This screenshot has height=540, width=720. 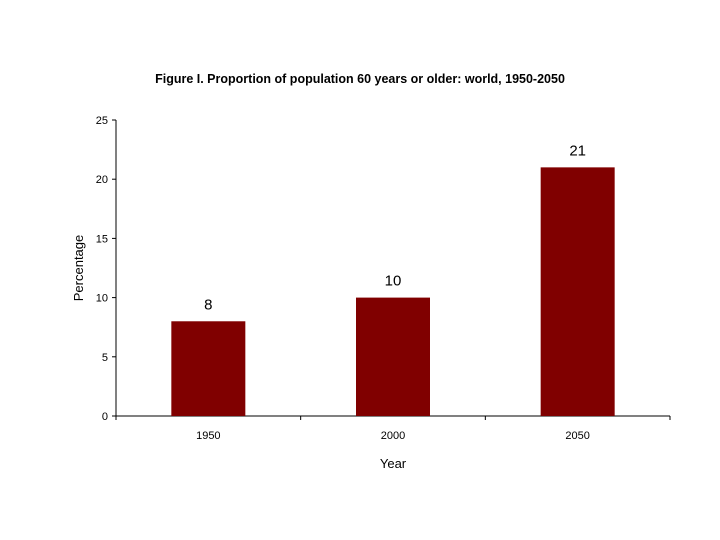 I want to click on data-label: 8, so click(x=208, y=304).